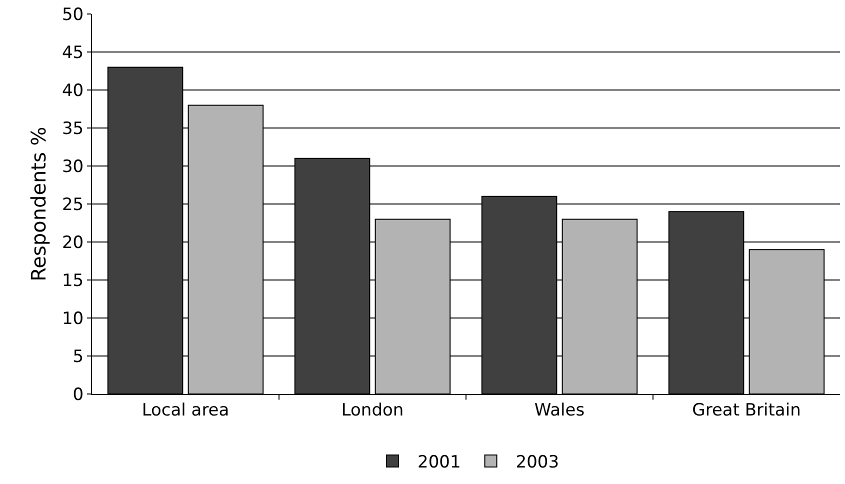 The height and width of the screenshot is (484, 845). Describe the element at coordinates (73, 166) in the screenshot. I see `y-tick-label: 30` at that location.